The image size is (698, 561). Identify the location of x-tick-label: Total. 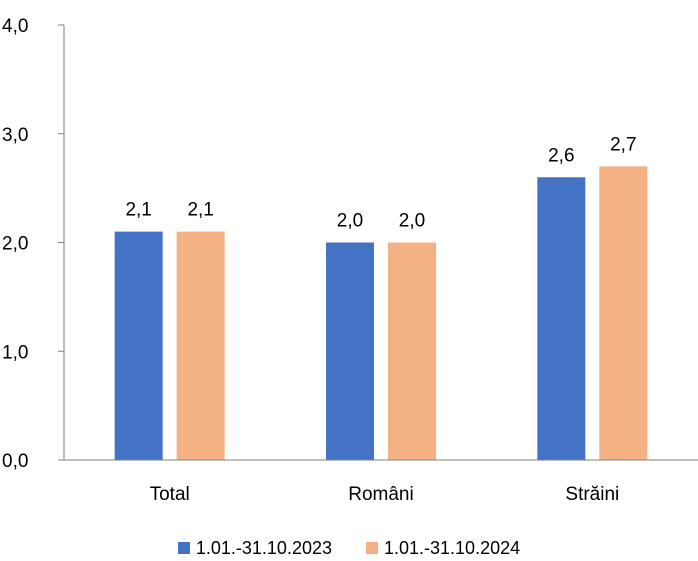
(170, 494).